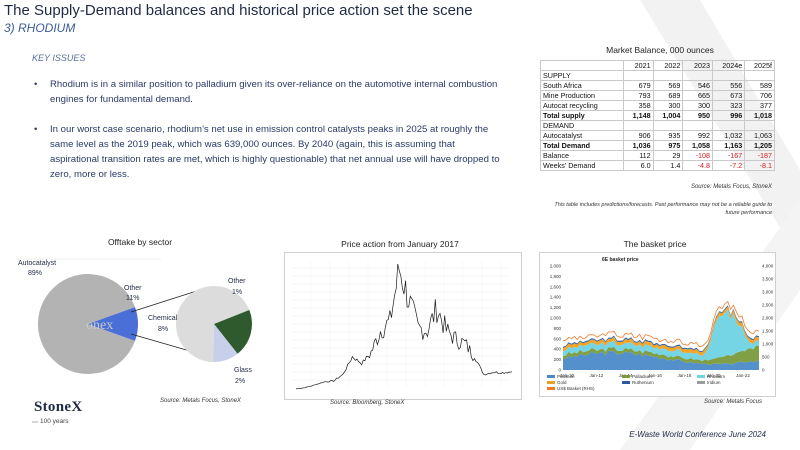  What do you see at coordinates (212, 324) in the screenshot?
I see `breakout-slice-other` at bounding box center [212, 324].